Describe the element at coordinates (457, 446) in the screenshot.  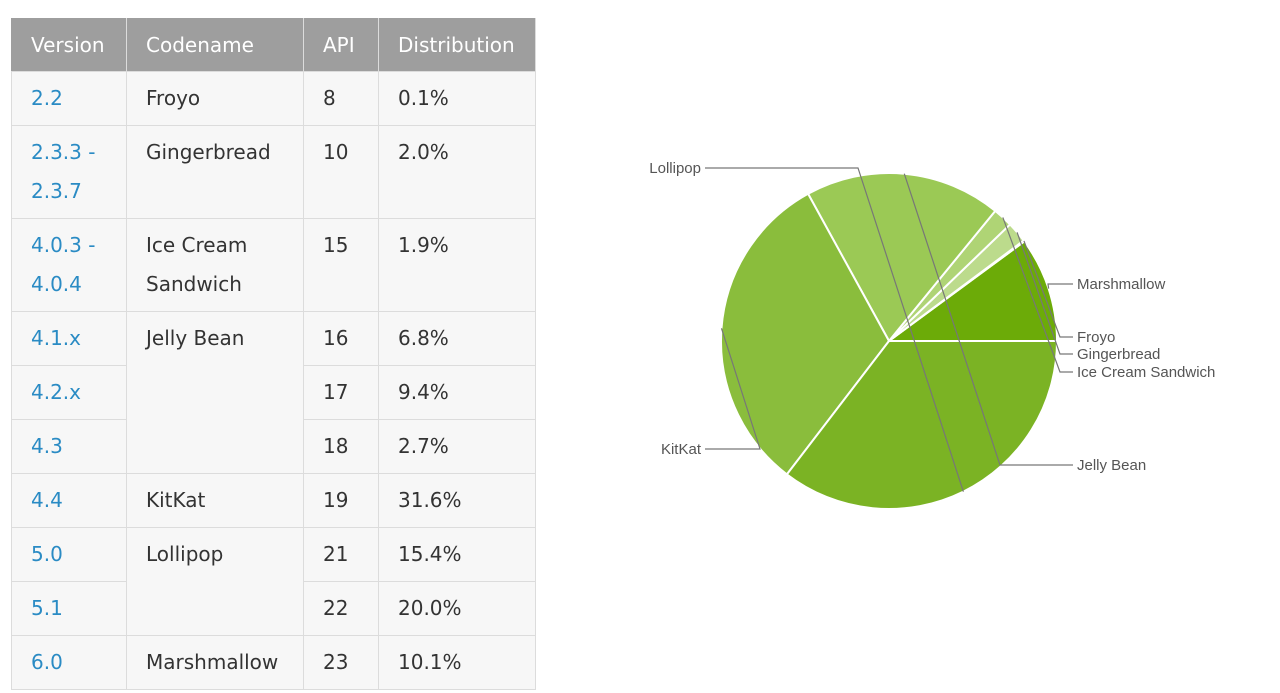
I see `distribution-cell: 2.7%` at that location.